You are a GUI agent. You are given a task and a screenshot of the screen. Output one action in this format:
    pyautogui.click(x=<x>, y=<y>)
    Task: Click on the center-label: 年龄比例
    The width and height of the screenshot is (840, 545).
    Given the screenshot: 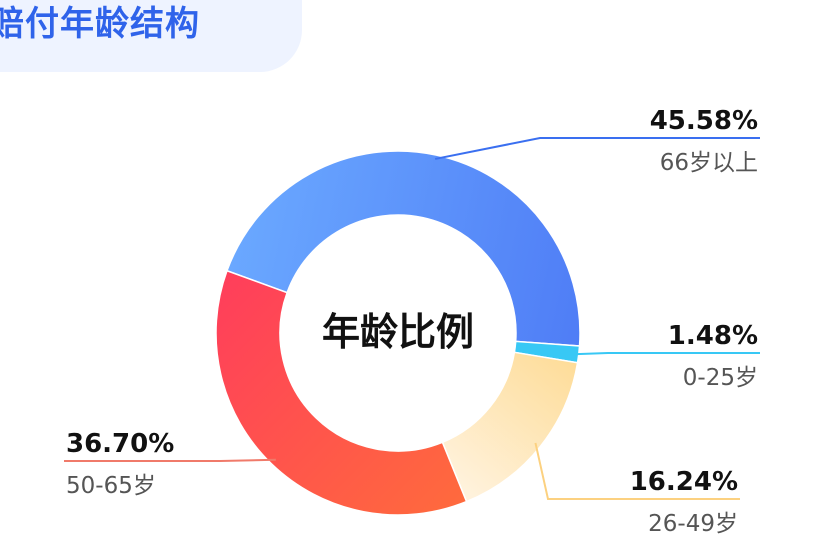 What is the action you would take?
    pyautogui.click(x=398, y=332)
    